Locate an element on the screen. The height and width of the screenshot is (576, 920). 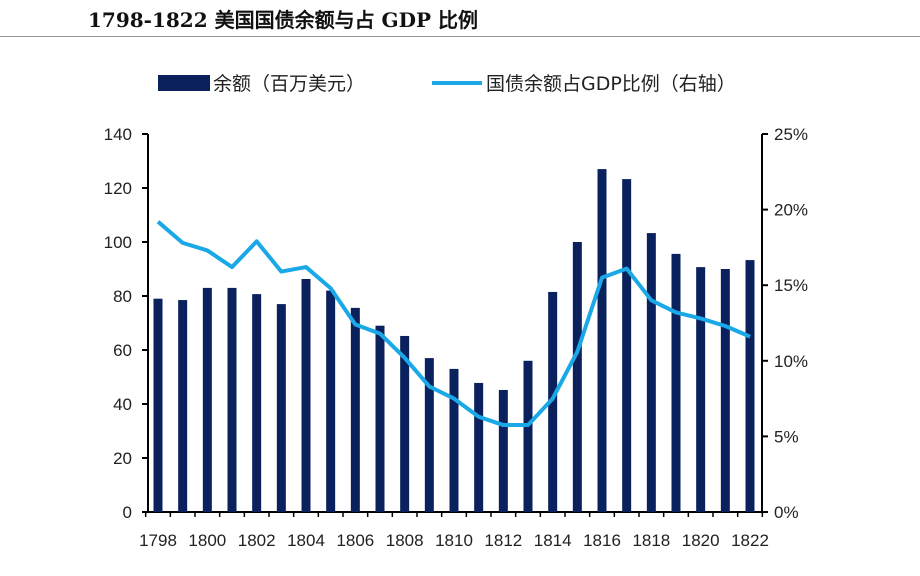
right-tick-label: 25% is located at coordinates (791, 134).